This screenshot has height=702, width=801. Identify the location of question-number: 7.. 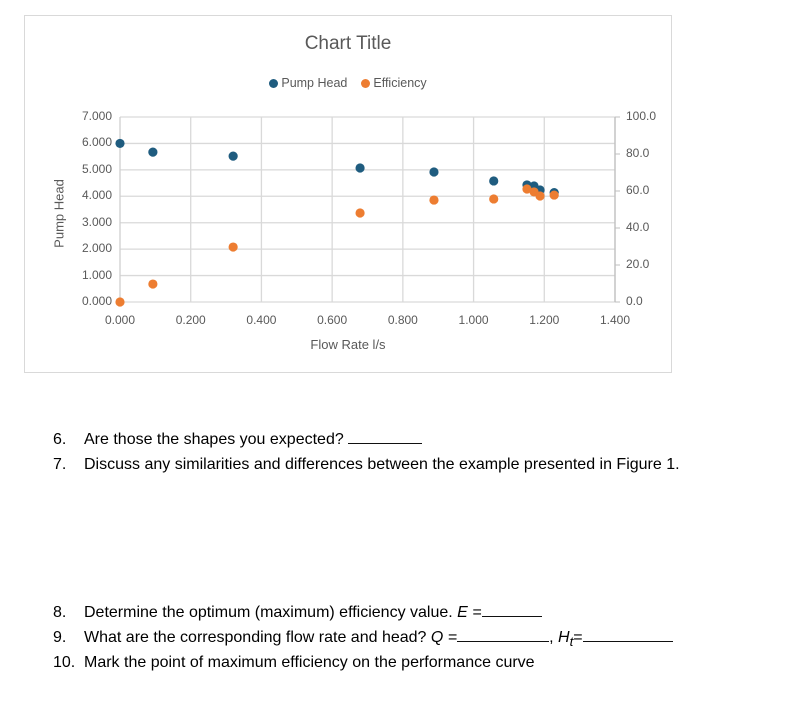
(60, 464).